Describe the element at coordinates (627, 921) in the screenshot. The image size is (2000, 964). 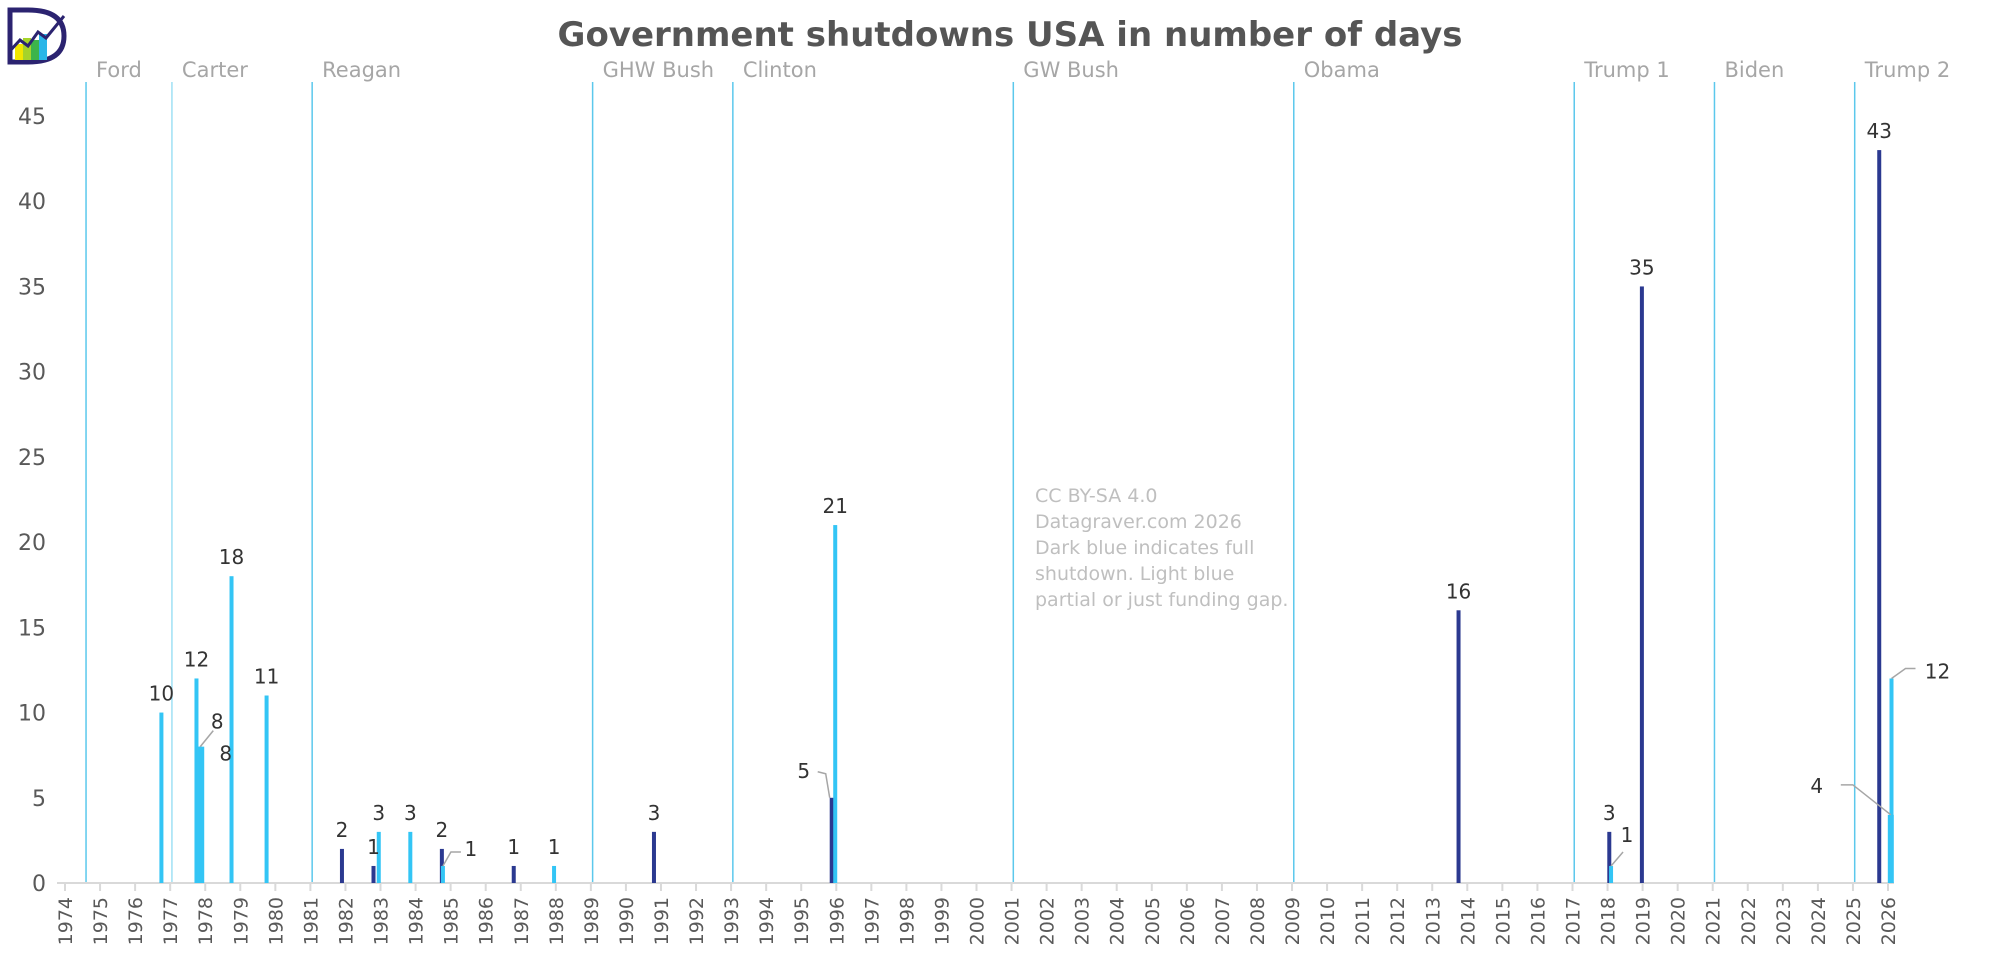
I see `x-tick-label: 1990` at that location.